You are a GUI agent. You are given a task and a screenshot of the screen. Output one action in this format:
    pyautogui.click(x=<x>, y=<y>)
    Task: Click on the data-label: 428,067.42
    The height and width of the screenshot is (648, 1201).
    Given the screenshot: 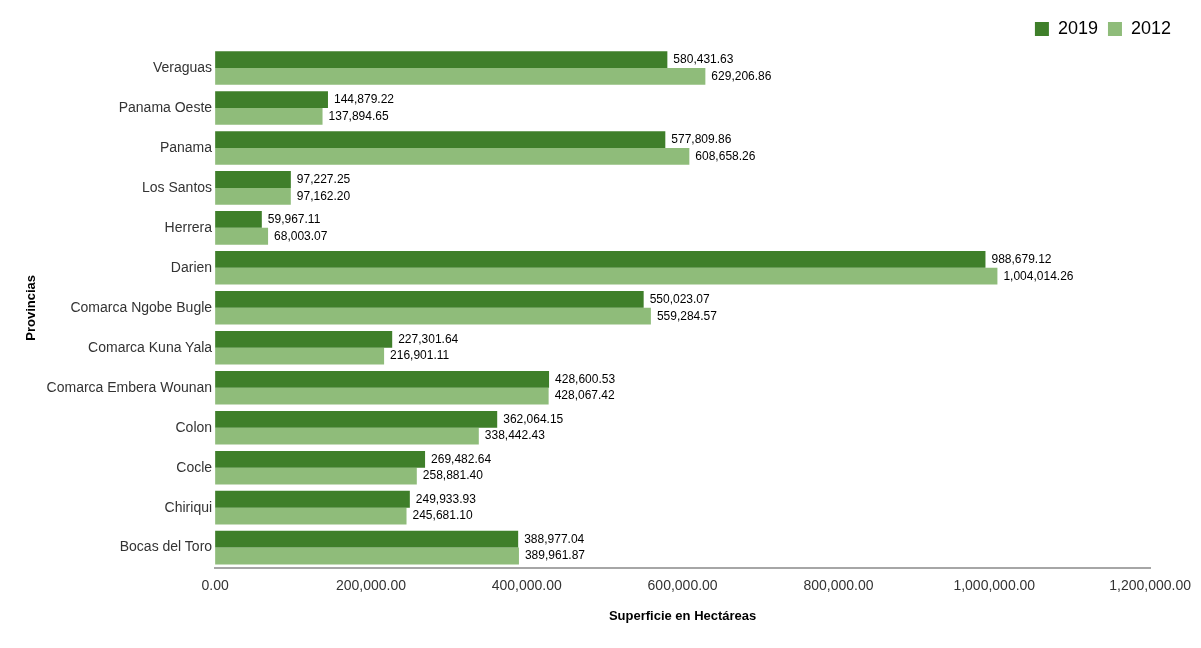 What is the action you would take?
    pyautogui.click(x=585, y=395)
    